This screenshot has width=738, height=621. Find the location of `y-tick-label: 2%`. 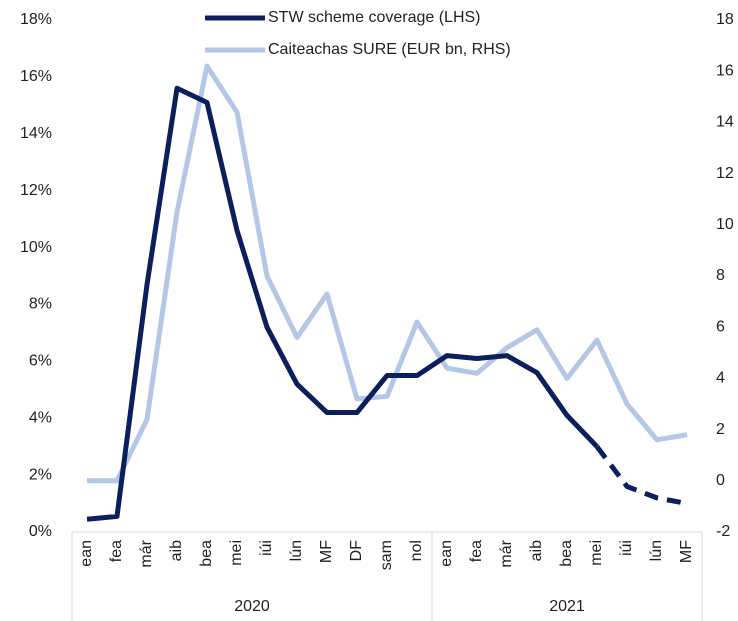

y-tick-label: 2% is located at coordinates (40, 474).